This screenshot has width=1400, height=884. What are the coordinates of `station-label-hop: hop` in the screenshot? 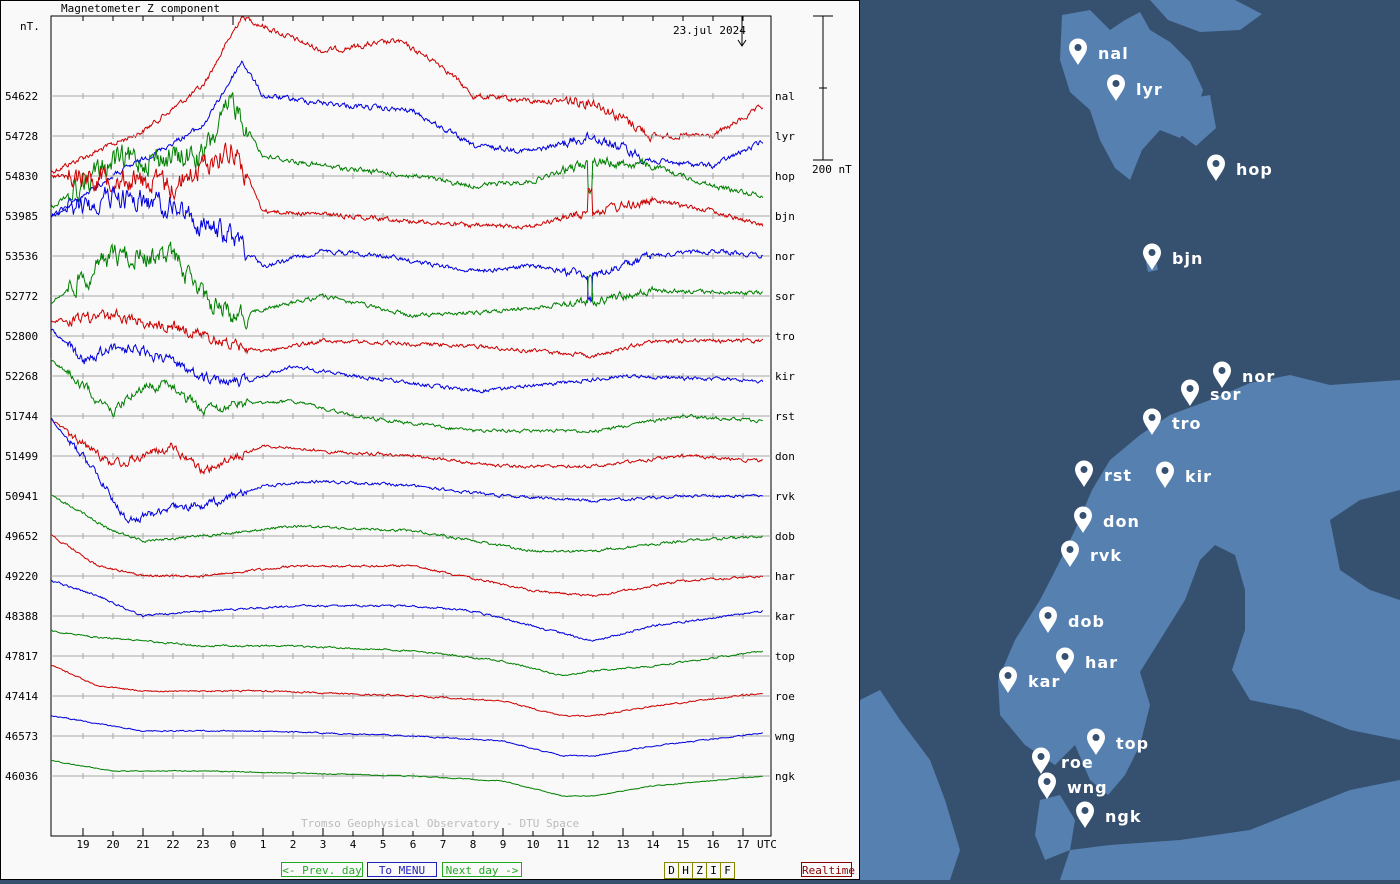 It's located at (785, 176).